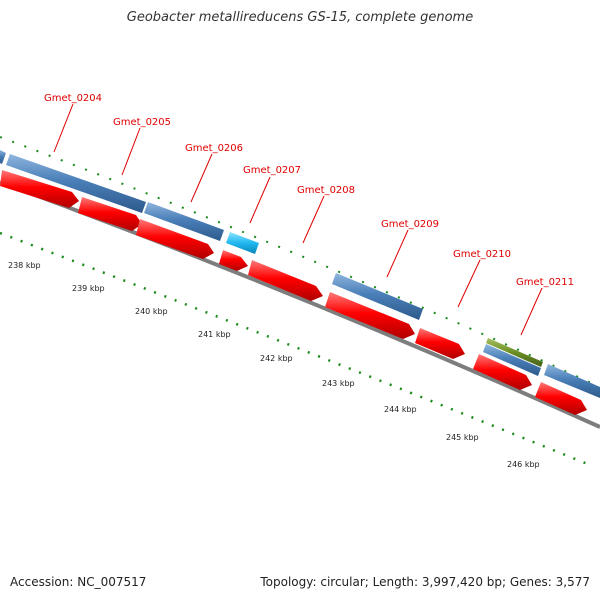  Describe the element at coordinates (545, 282) in the screenshot. I see `gene-label: Gmet_0211` at that location.